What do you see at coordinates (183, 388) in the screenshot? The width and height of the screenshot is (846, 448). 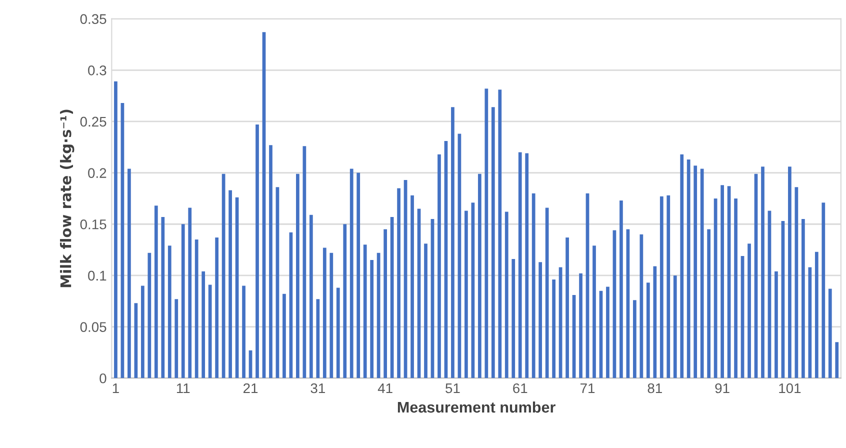 I see `x-tick-label: 11` at bounding box center [183, 388].